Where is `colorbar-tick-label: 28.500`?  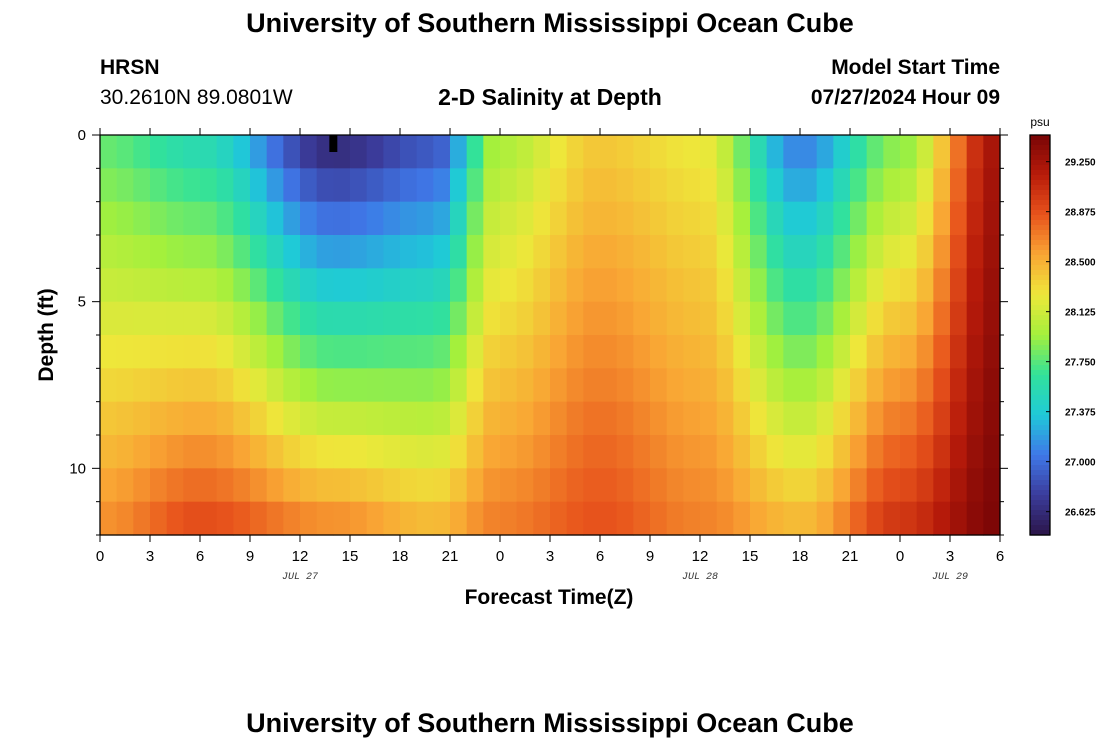
colorbar-tick-label: 28.500 is located at coordinates (1080, 263).